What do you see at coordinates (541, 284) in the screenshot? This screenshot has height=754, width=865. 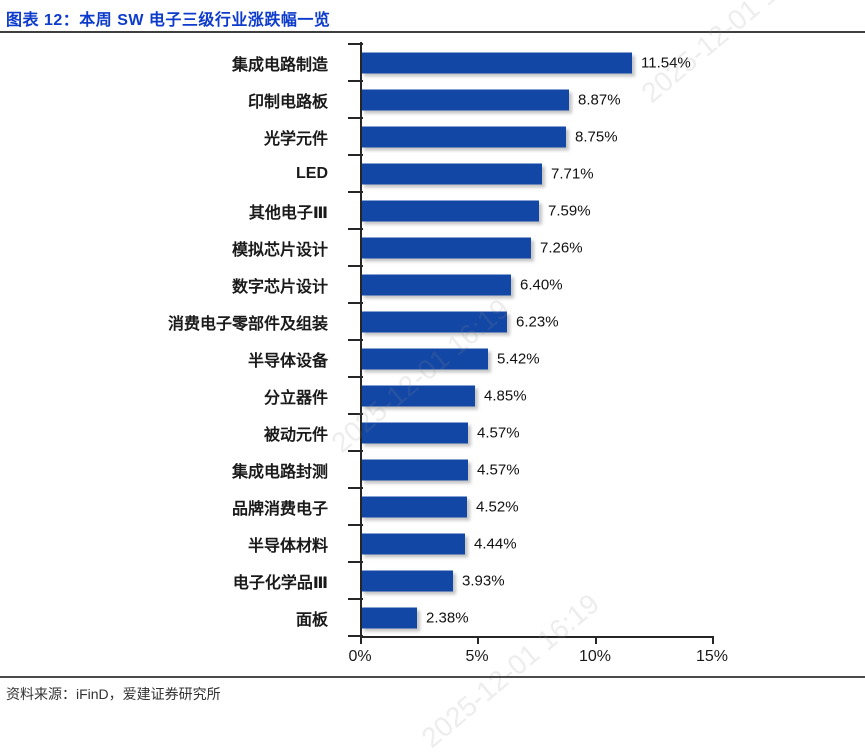 I see `bar-value-label: 6.40%` at bounding box center [541, 284].